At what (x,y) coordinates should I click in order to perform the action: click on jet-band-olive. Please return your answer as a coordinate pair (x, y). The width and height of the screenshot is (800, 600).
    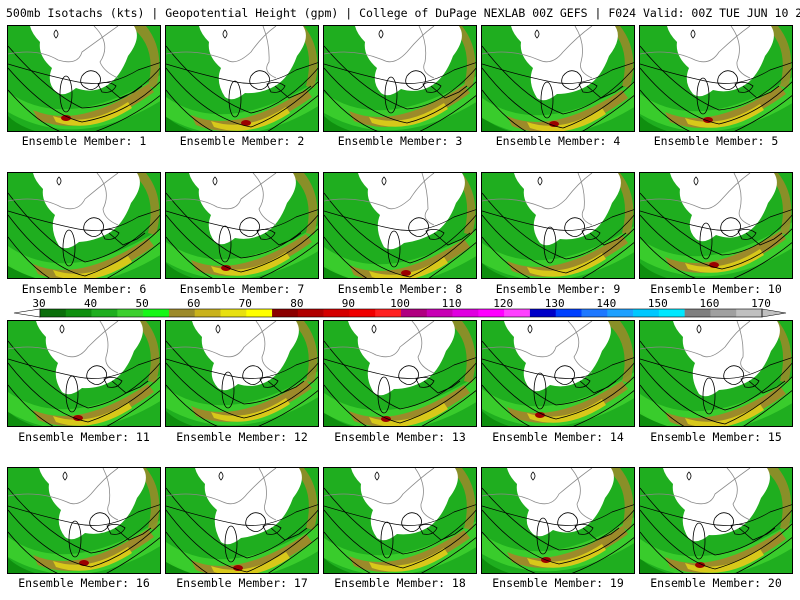
    Looking at the image, I should click on (409, 405).